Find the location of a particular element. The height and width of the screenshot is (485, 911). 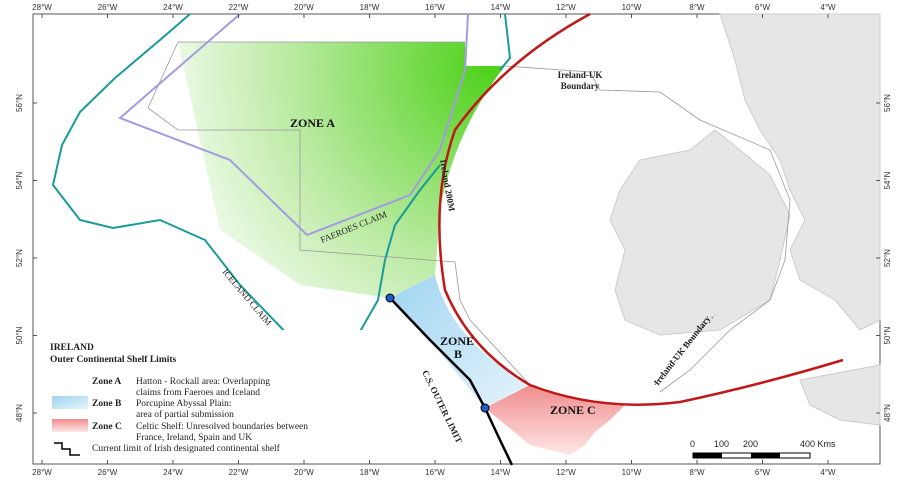

line-label: Boundary is located at coordinates (580, 86).